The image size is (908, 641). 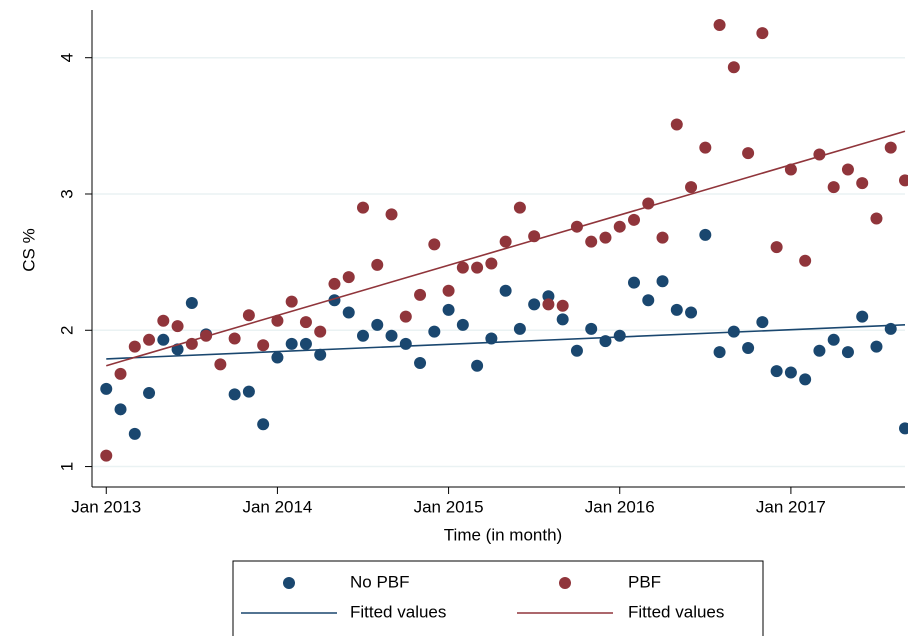 I want to click on x-tick-label: Jan 2014, so click(x=277, y=506).